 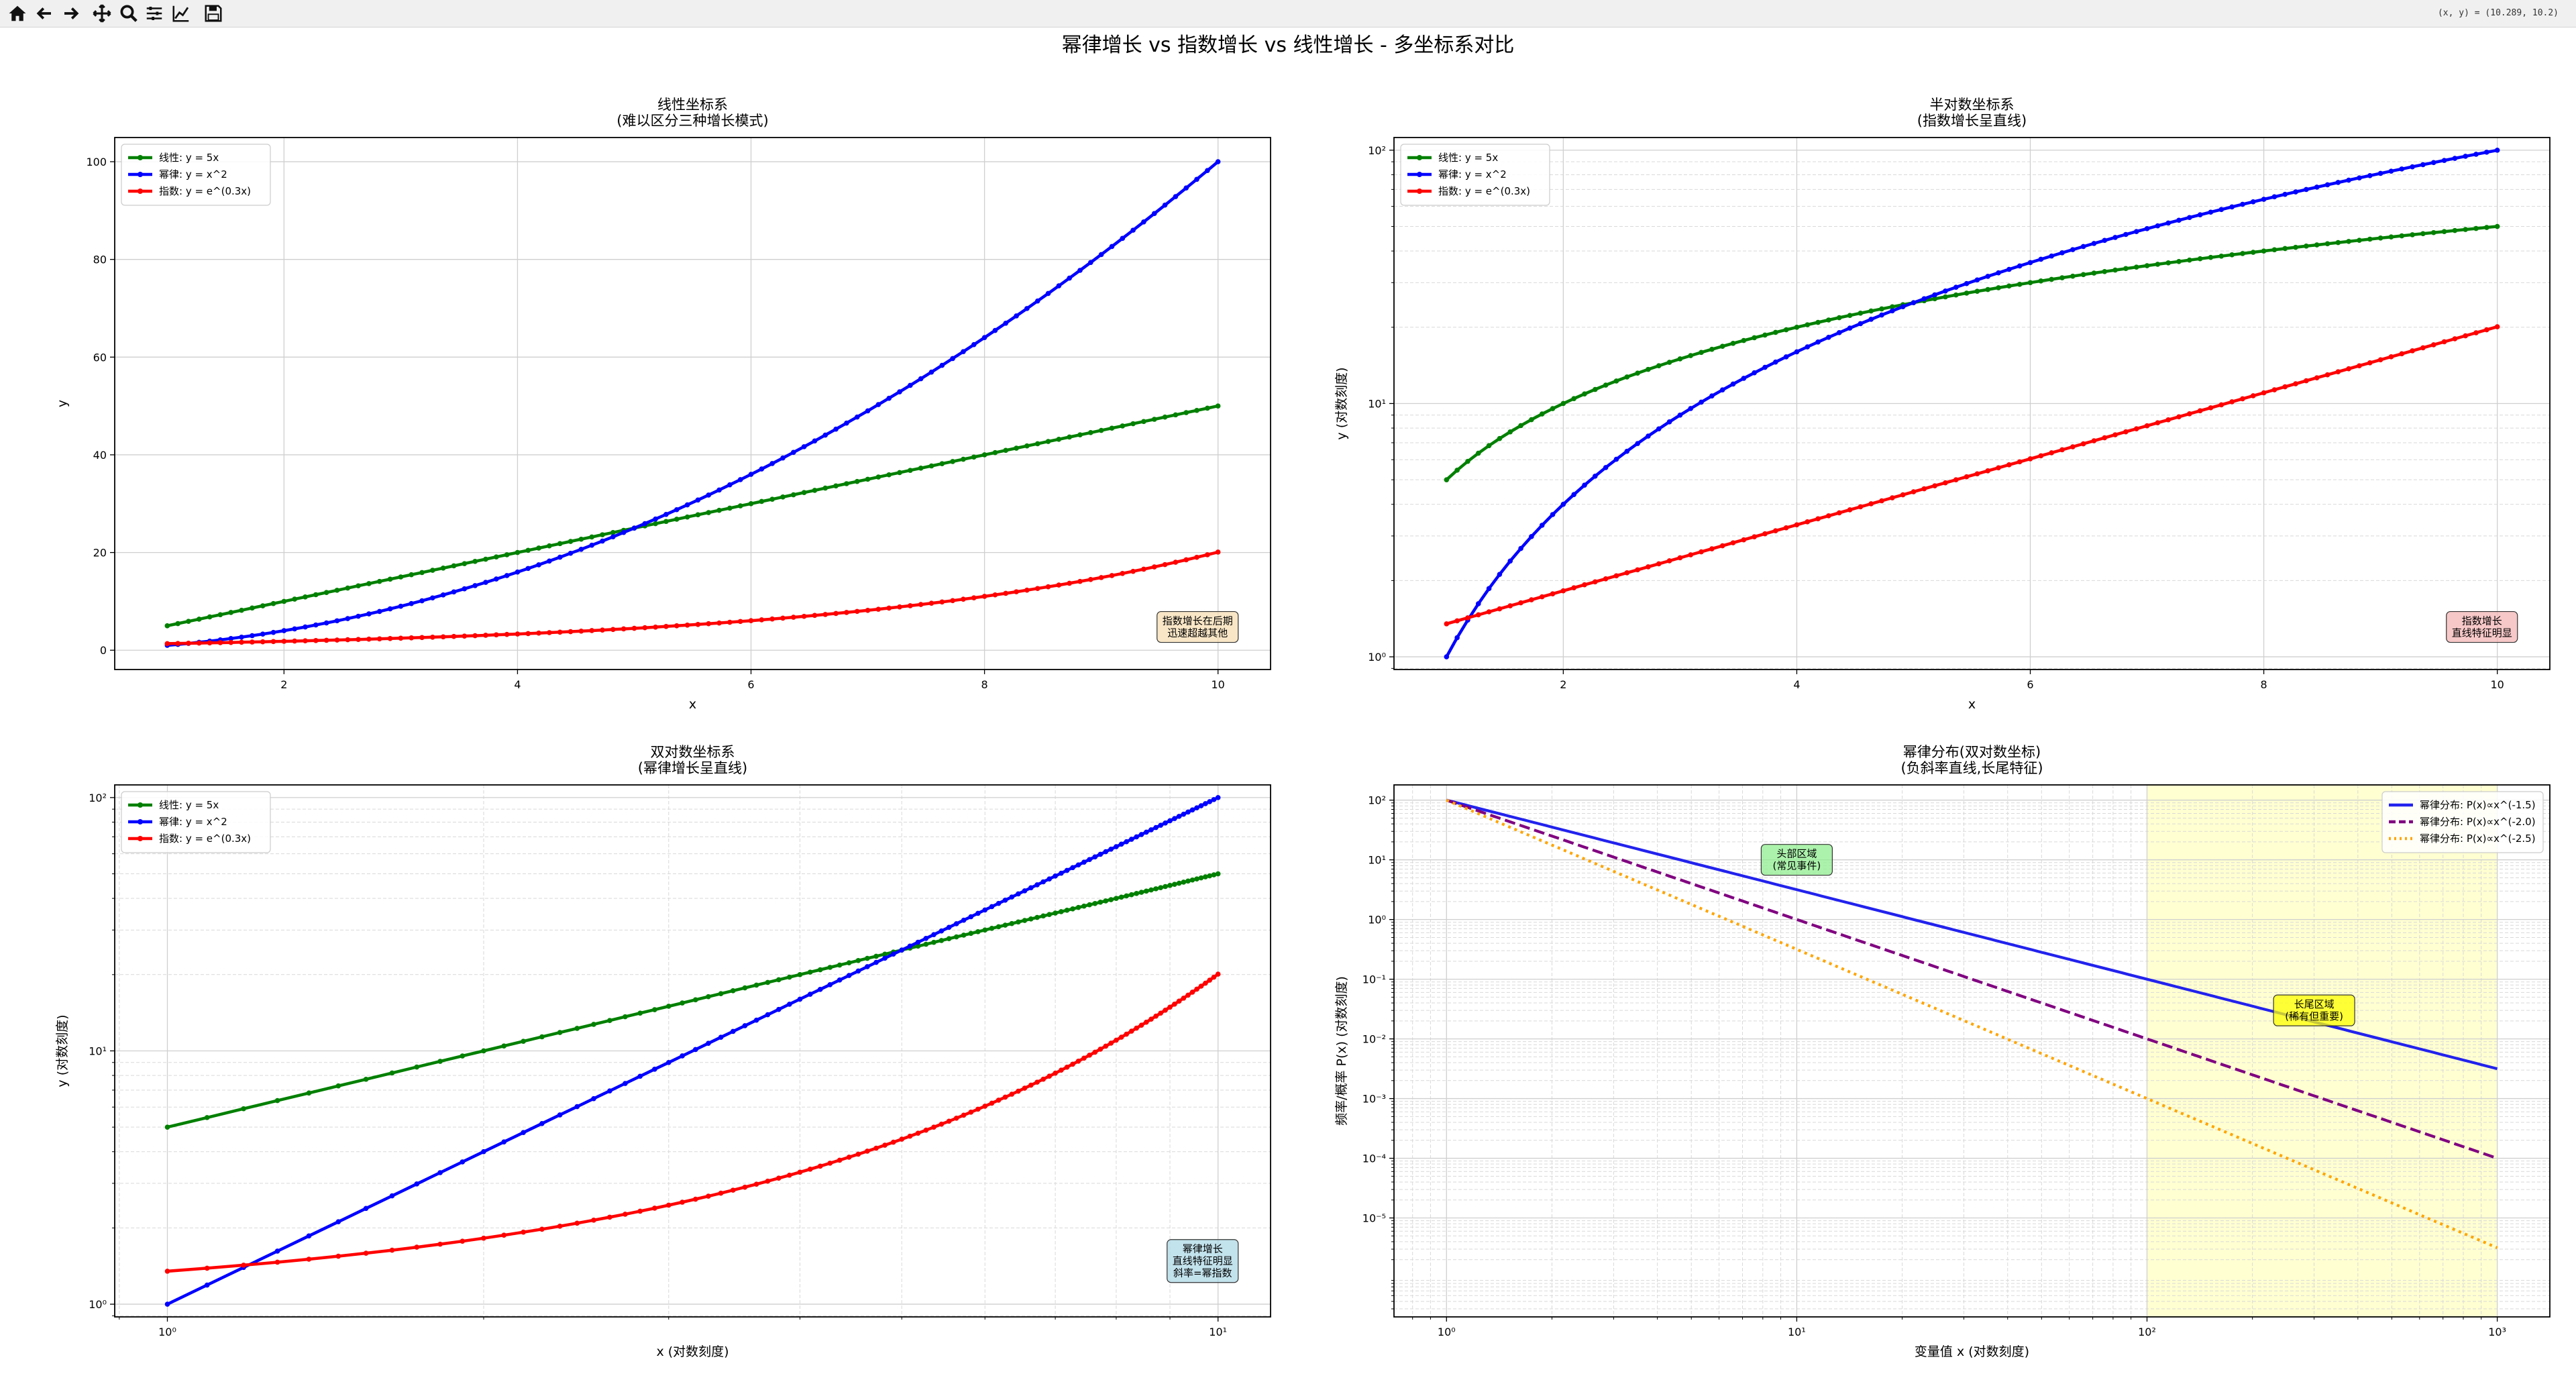 I want to click on forward-icon, so click(x=71, y=13).